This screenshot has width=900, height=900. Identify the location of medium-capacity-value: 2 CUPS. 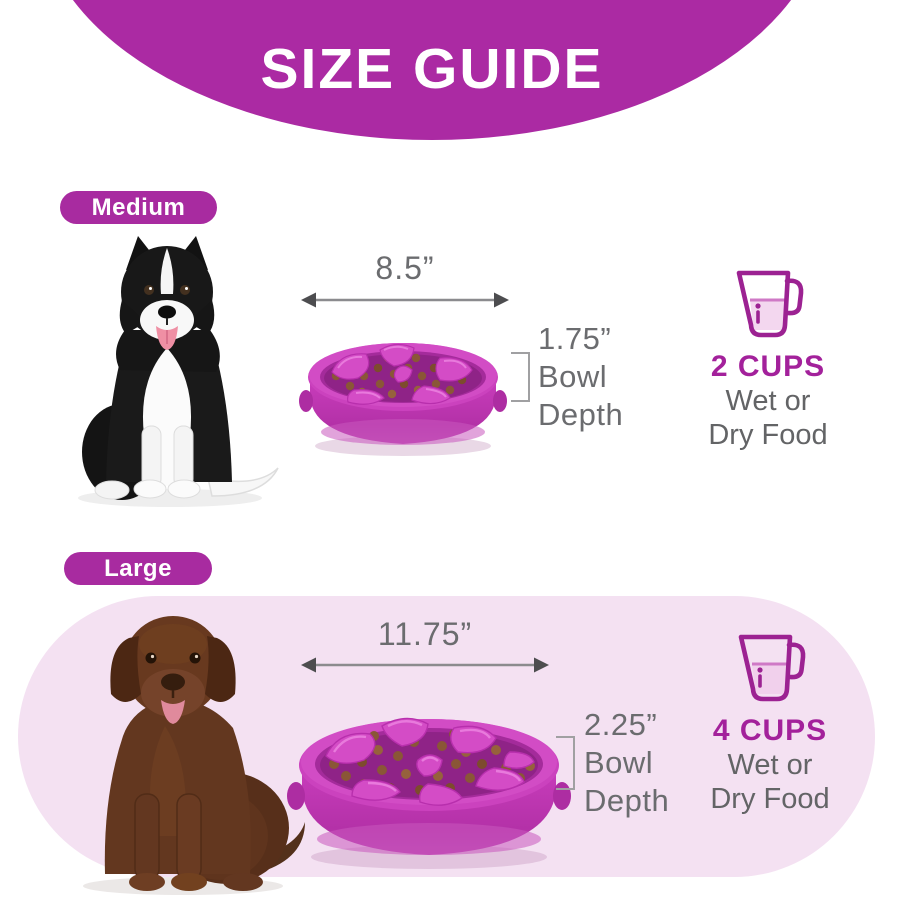
(768, 366).